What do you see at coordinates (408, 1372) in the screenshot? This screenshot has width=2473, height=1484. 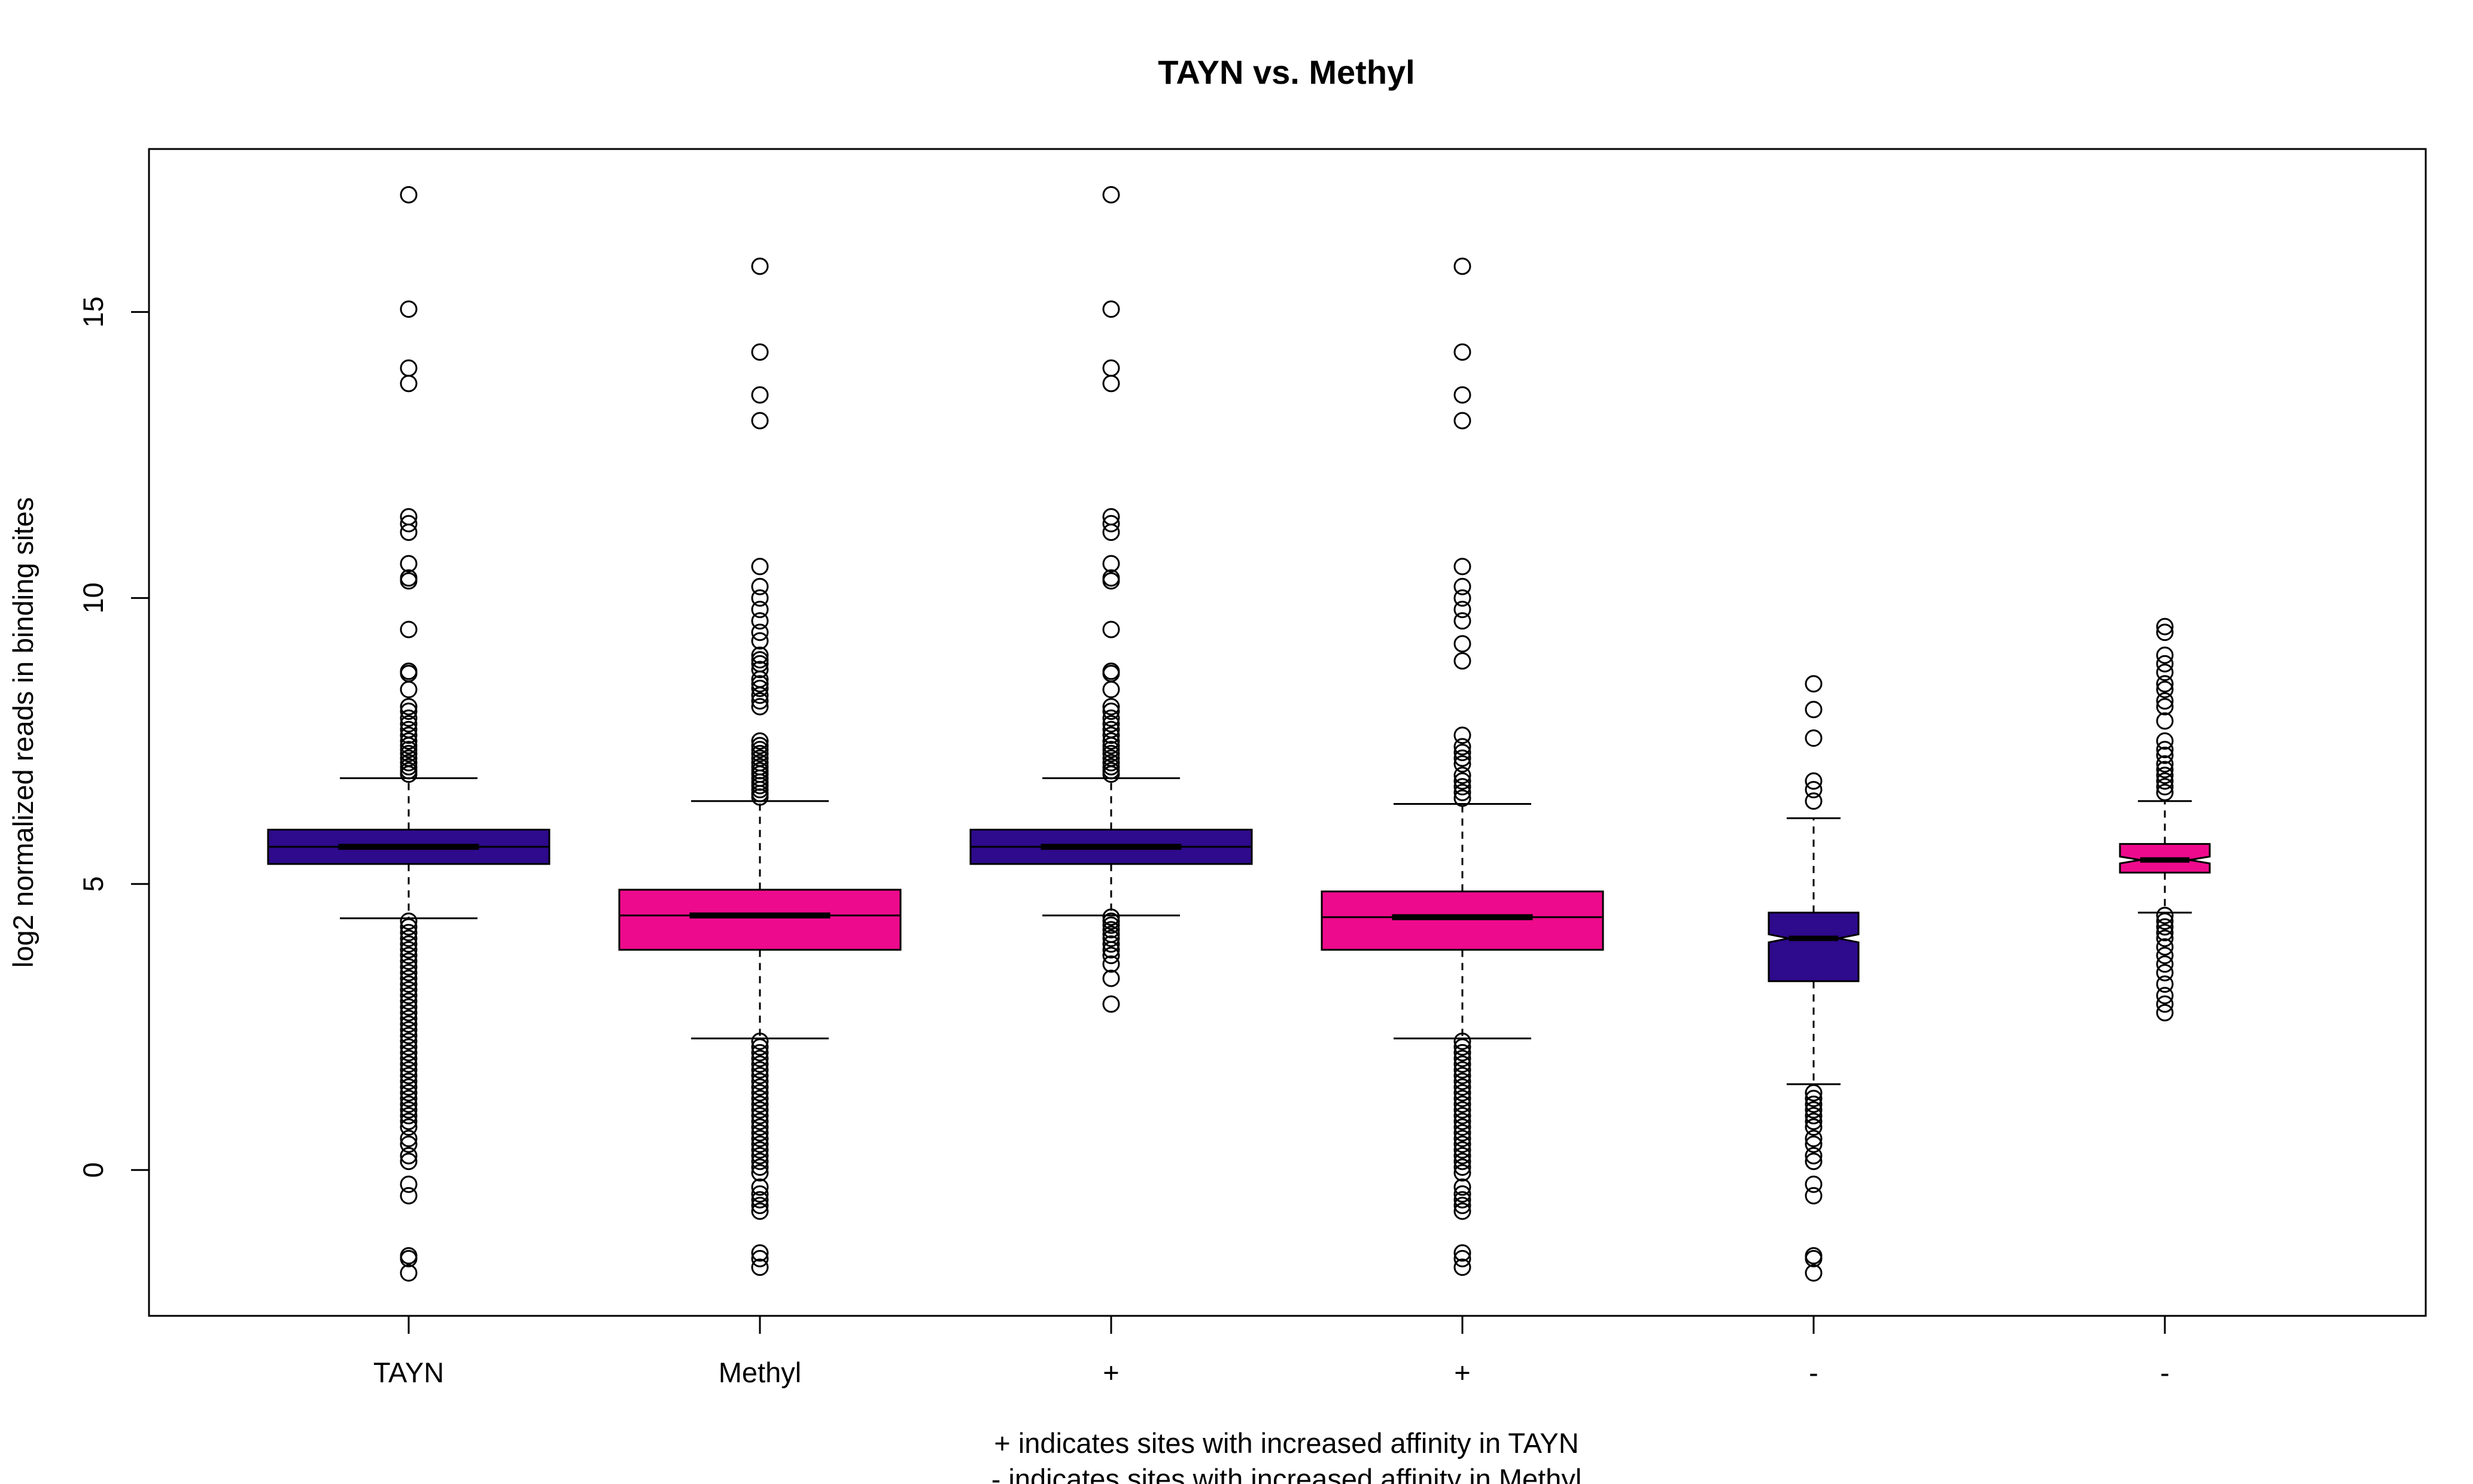 I see `x-tick-label: TAYN` at bounding box center [408, 1372].